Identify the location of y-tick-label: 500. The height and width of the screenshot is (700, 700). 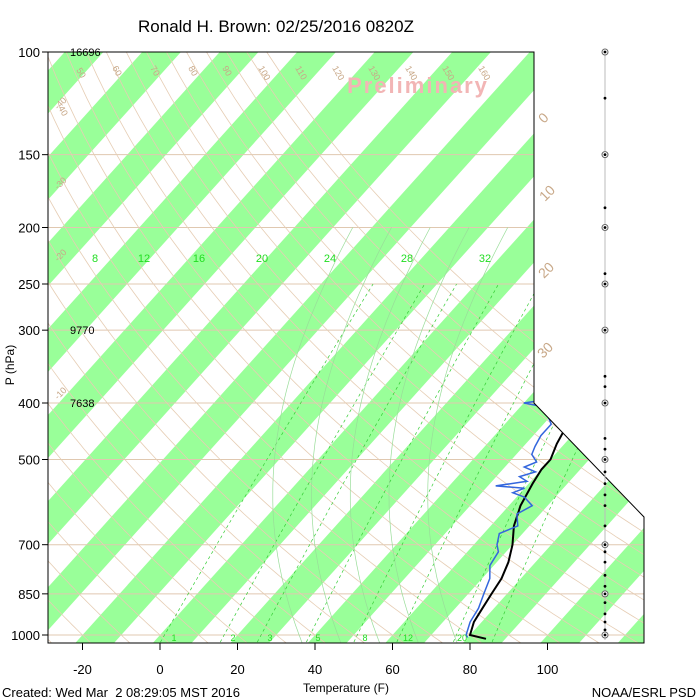
(29, 459).